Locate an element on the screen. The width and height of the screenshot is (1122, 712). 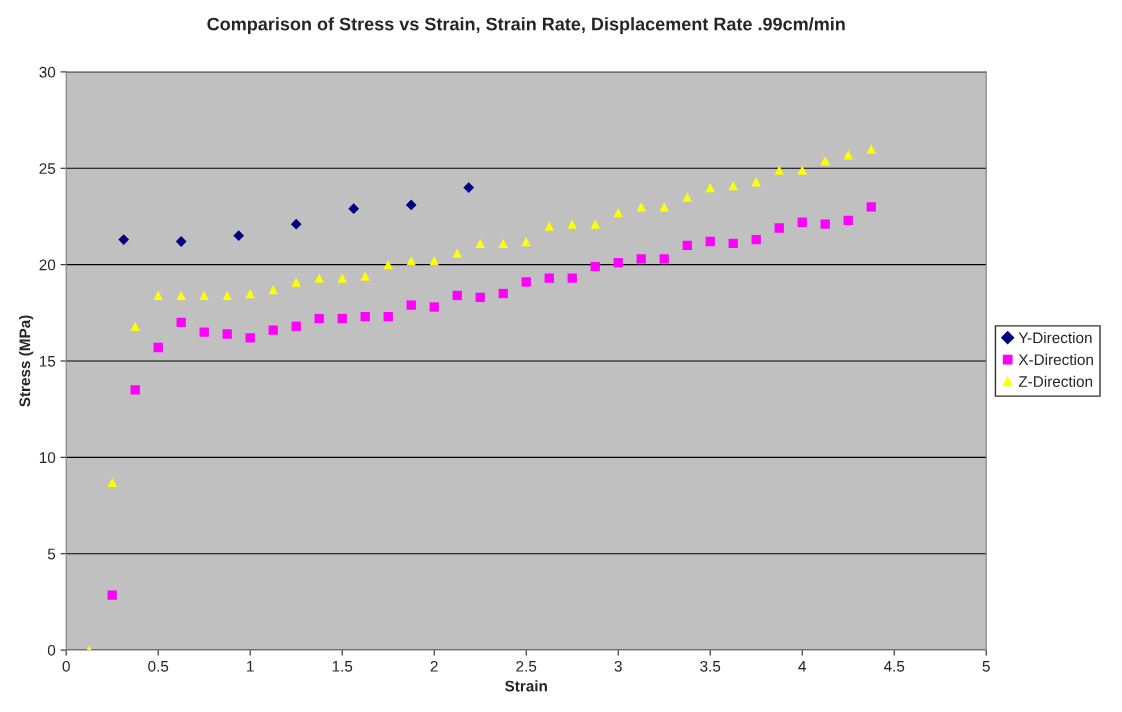
legend-label: X-Direction is located at coordinates (1055, 359).